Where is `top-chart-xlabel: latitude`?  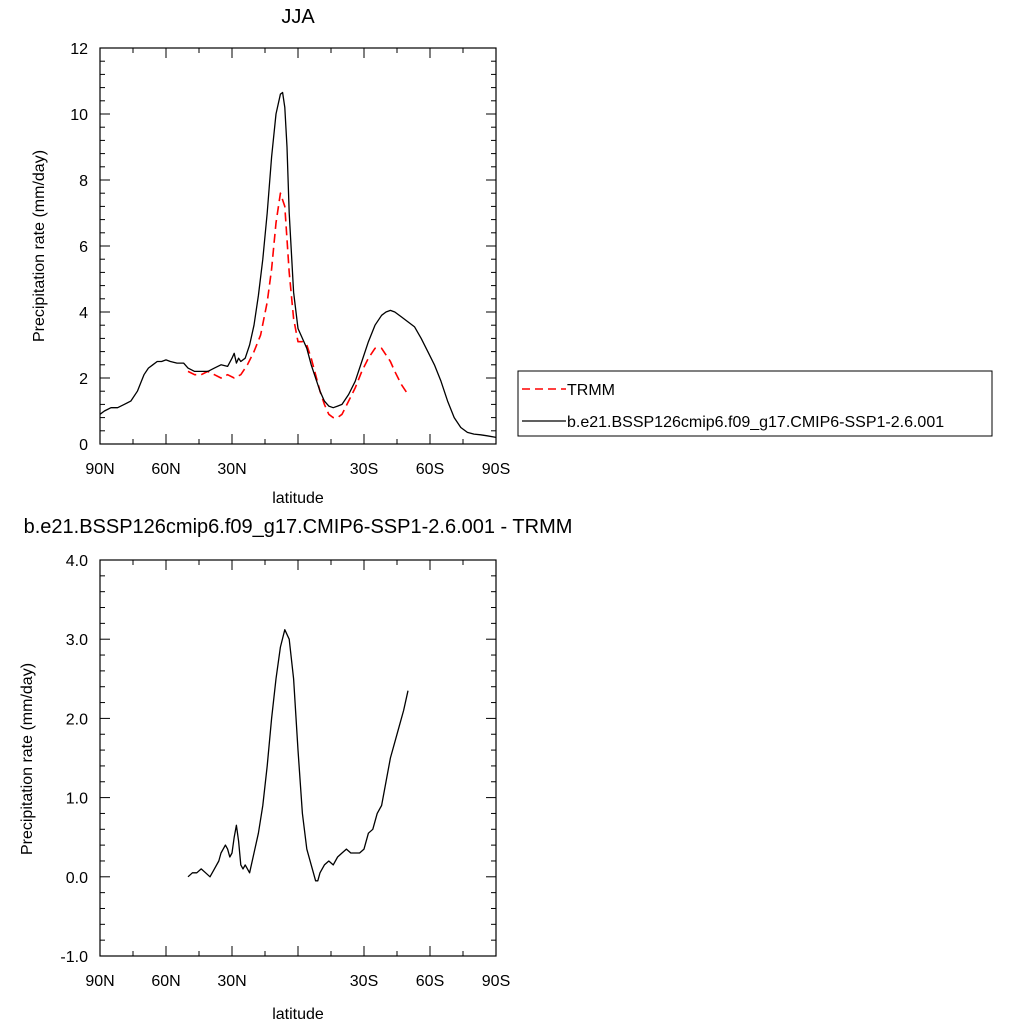 top-chart-xlabel: latitude is located at coordinates (298, 498).